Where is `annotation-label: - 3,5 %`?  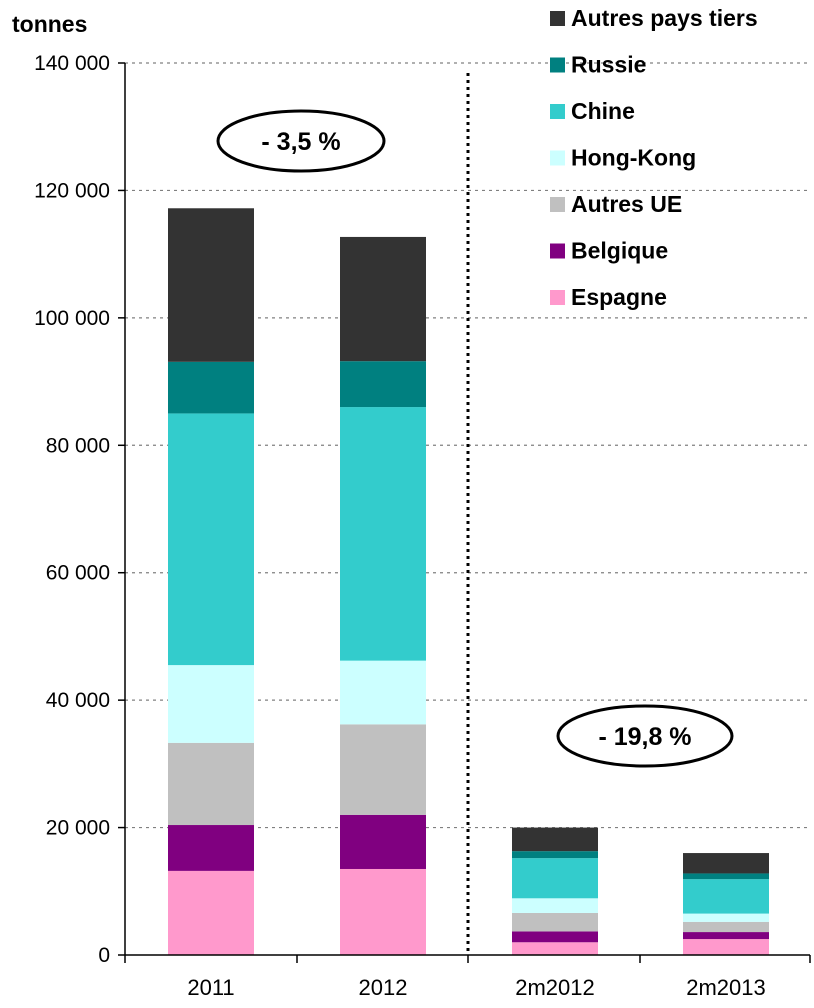 annotation-label: - 3,5 % is located at coordinates (300, 142).